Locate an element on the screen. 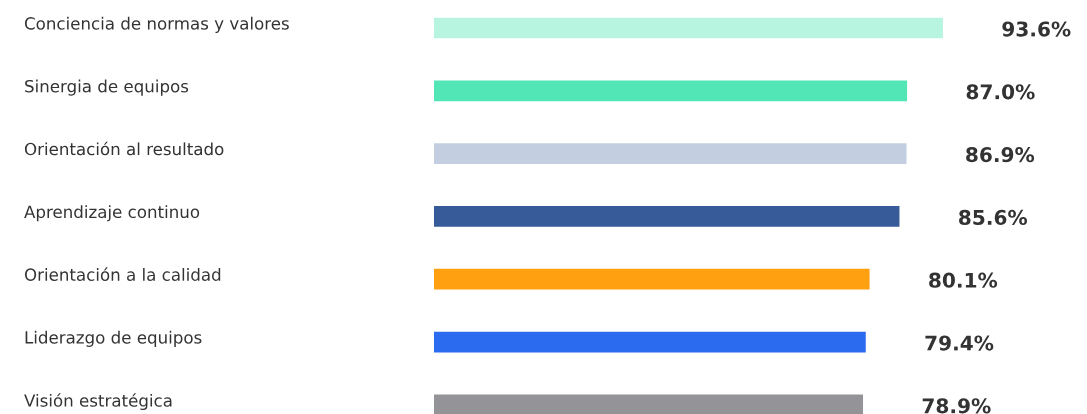 The height and width of the screenshot is (414, 1087). data-label: 78.9% is located at coordinates (956, 406).